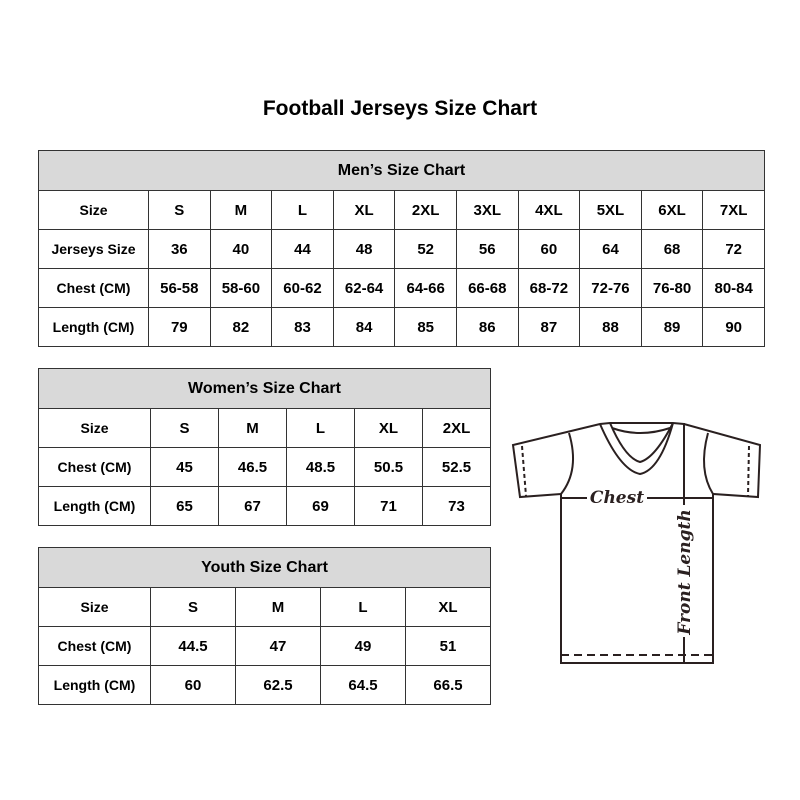  I want to click on table-cell: 76-80, so click(672, 288).